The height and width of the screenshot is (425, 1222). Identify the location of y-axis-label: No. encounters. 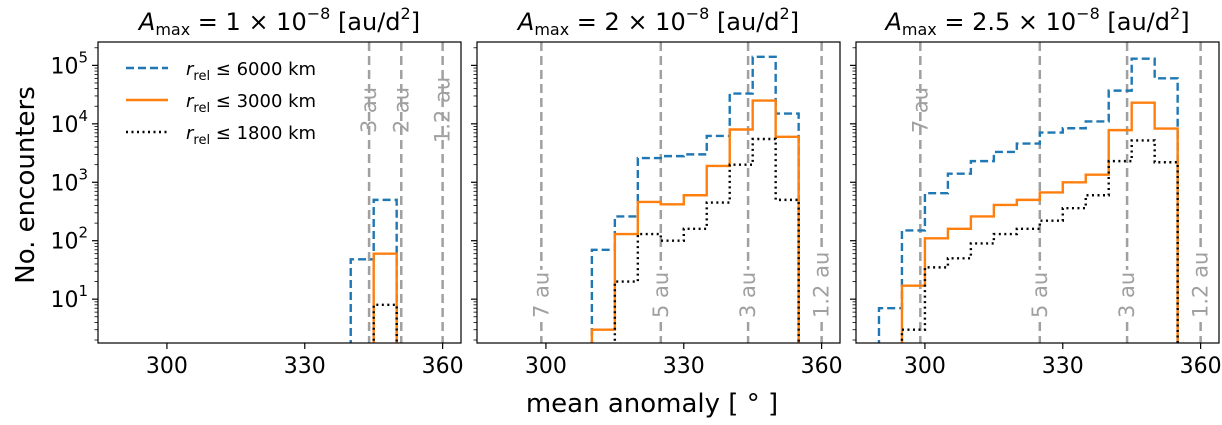
(26, 185).